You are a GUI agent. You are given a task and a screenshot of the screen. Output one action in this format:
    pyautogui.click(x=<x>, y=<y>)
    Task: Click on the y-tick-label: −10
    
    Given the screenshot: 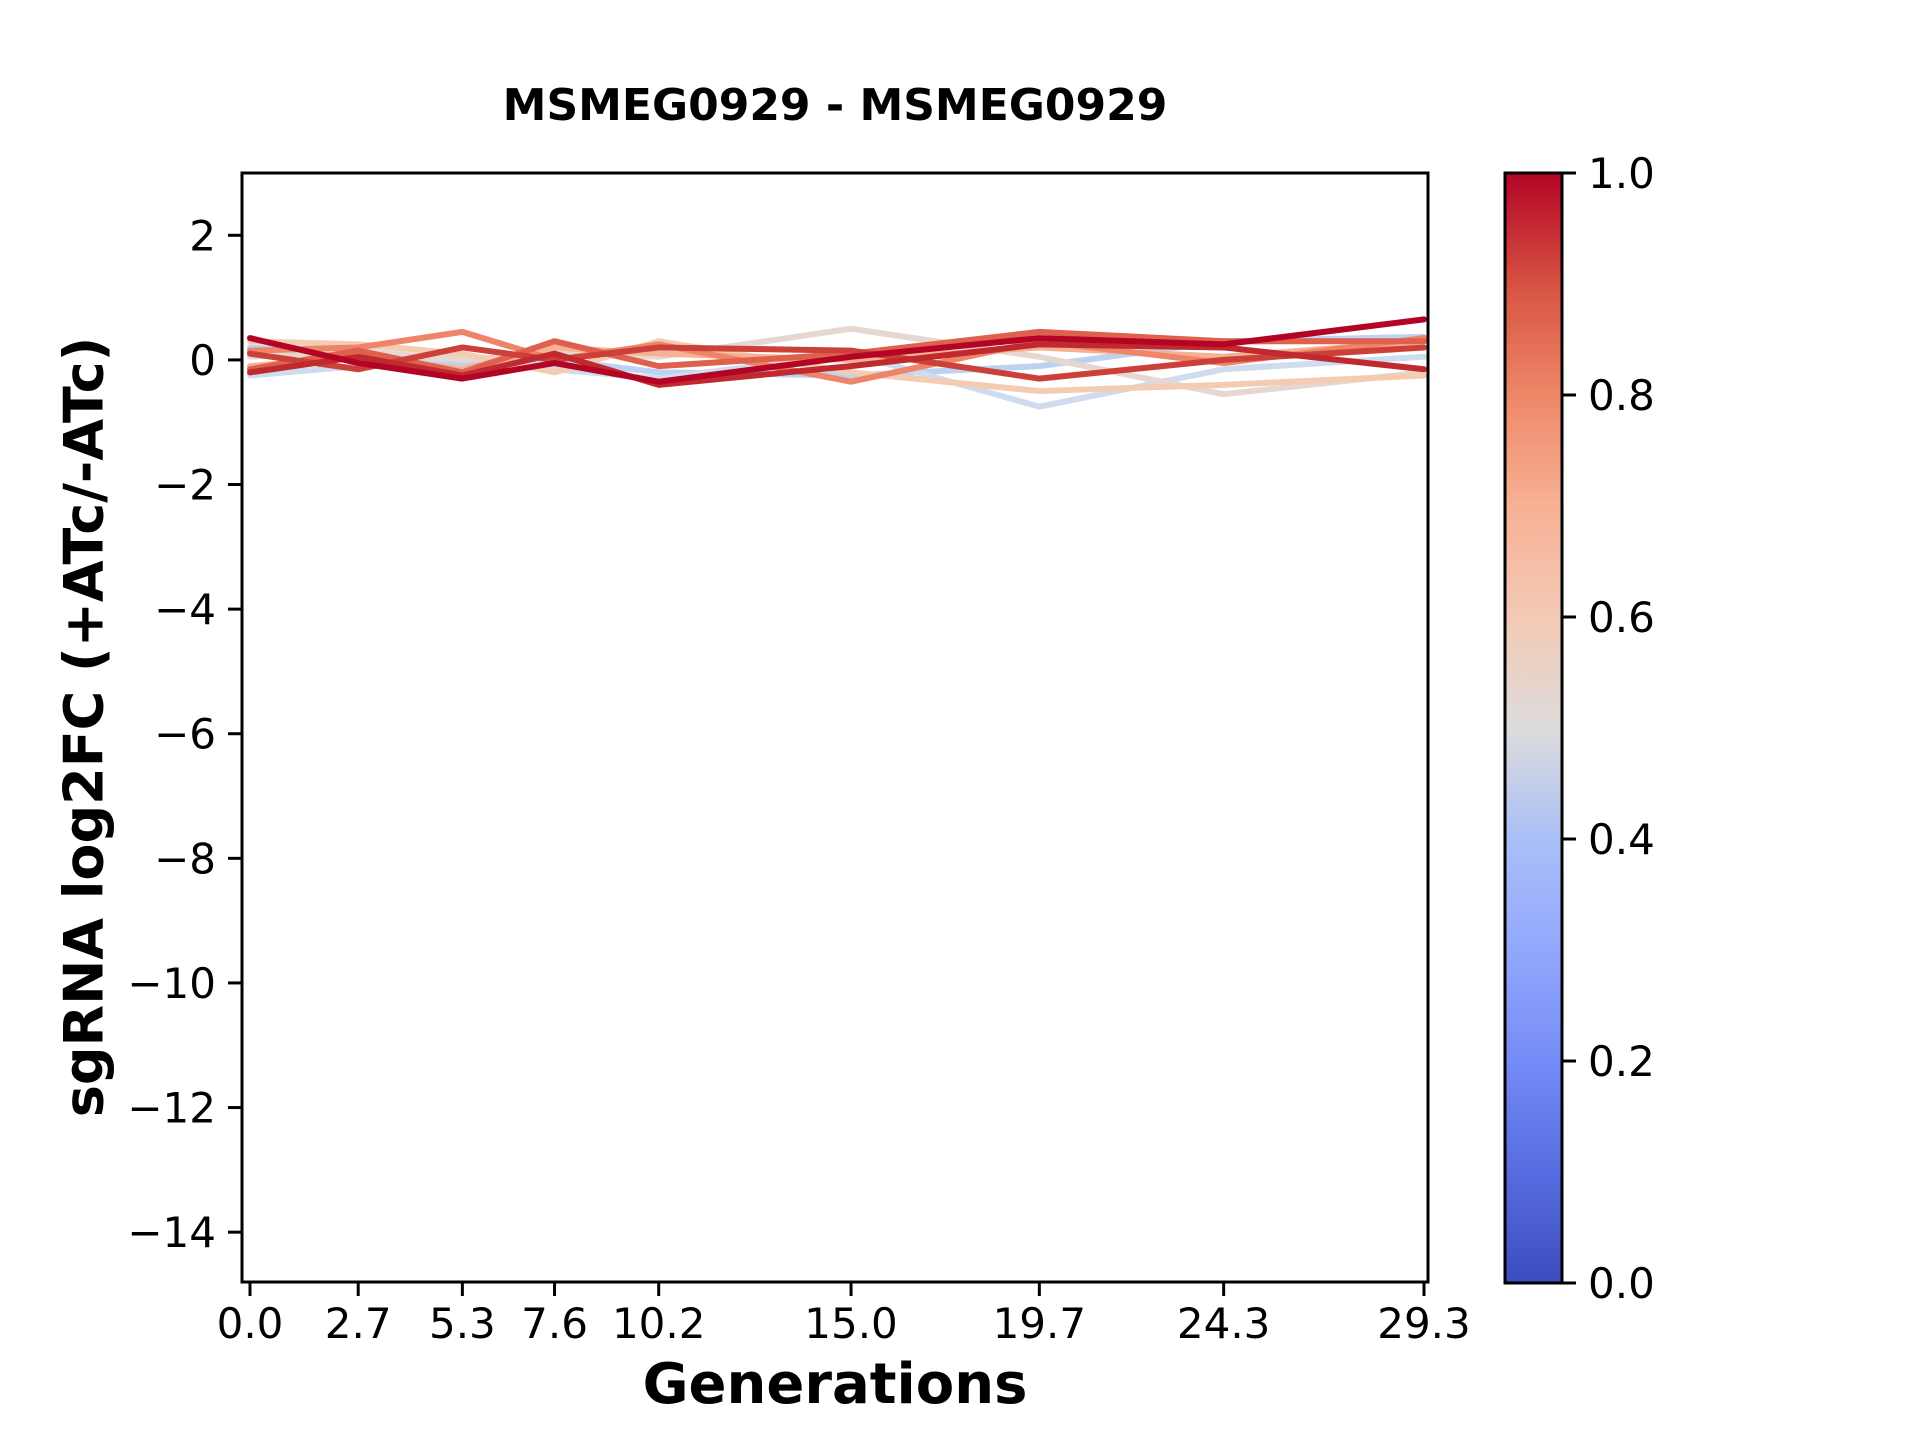 What is the action you would take?
    pyautogui.click(x=171, y=983)
    